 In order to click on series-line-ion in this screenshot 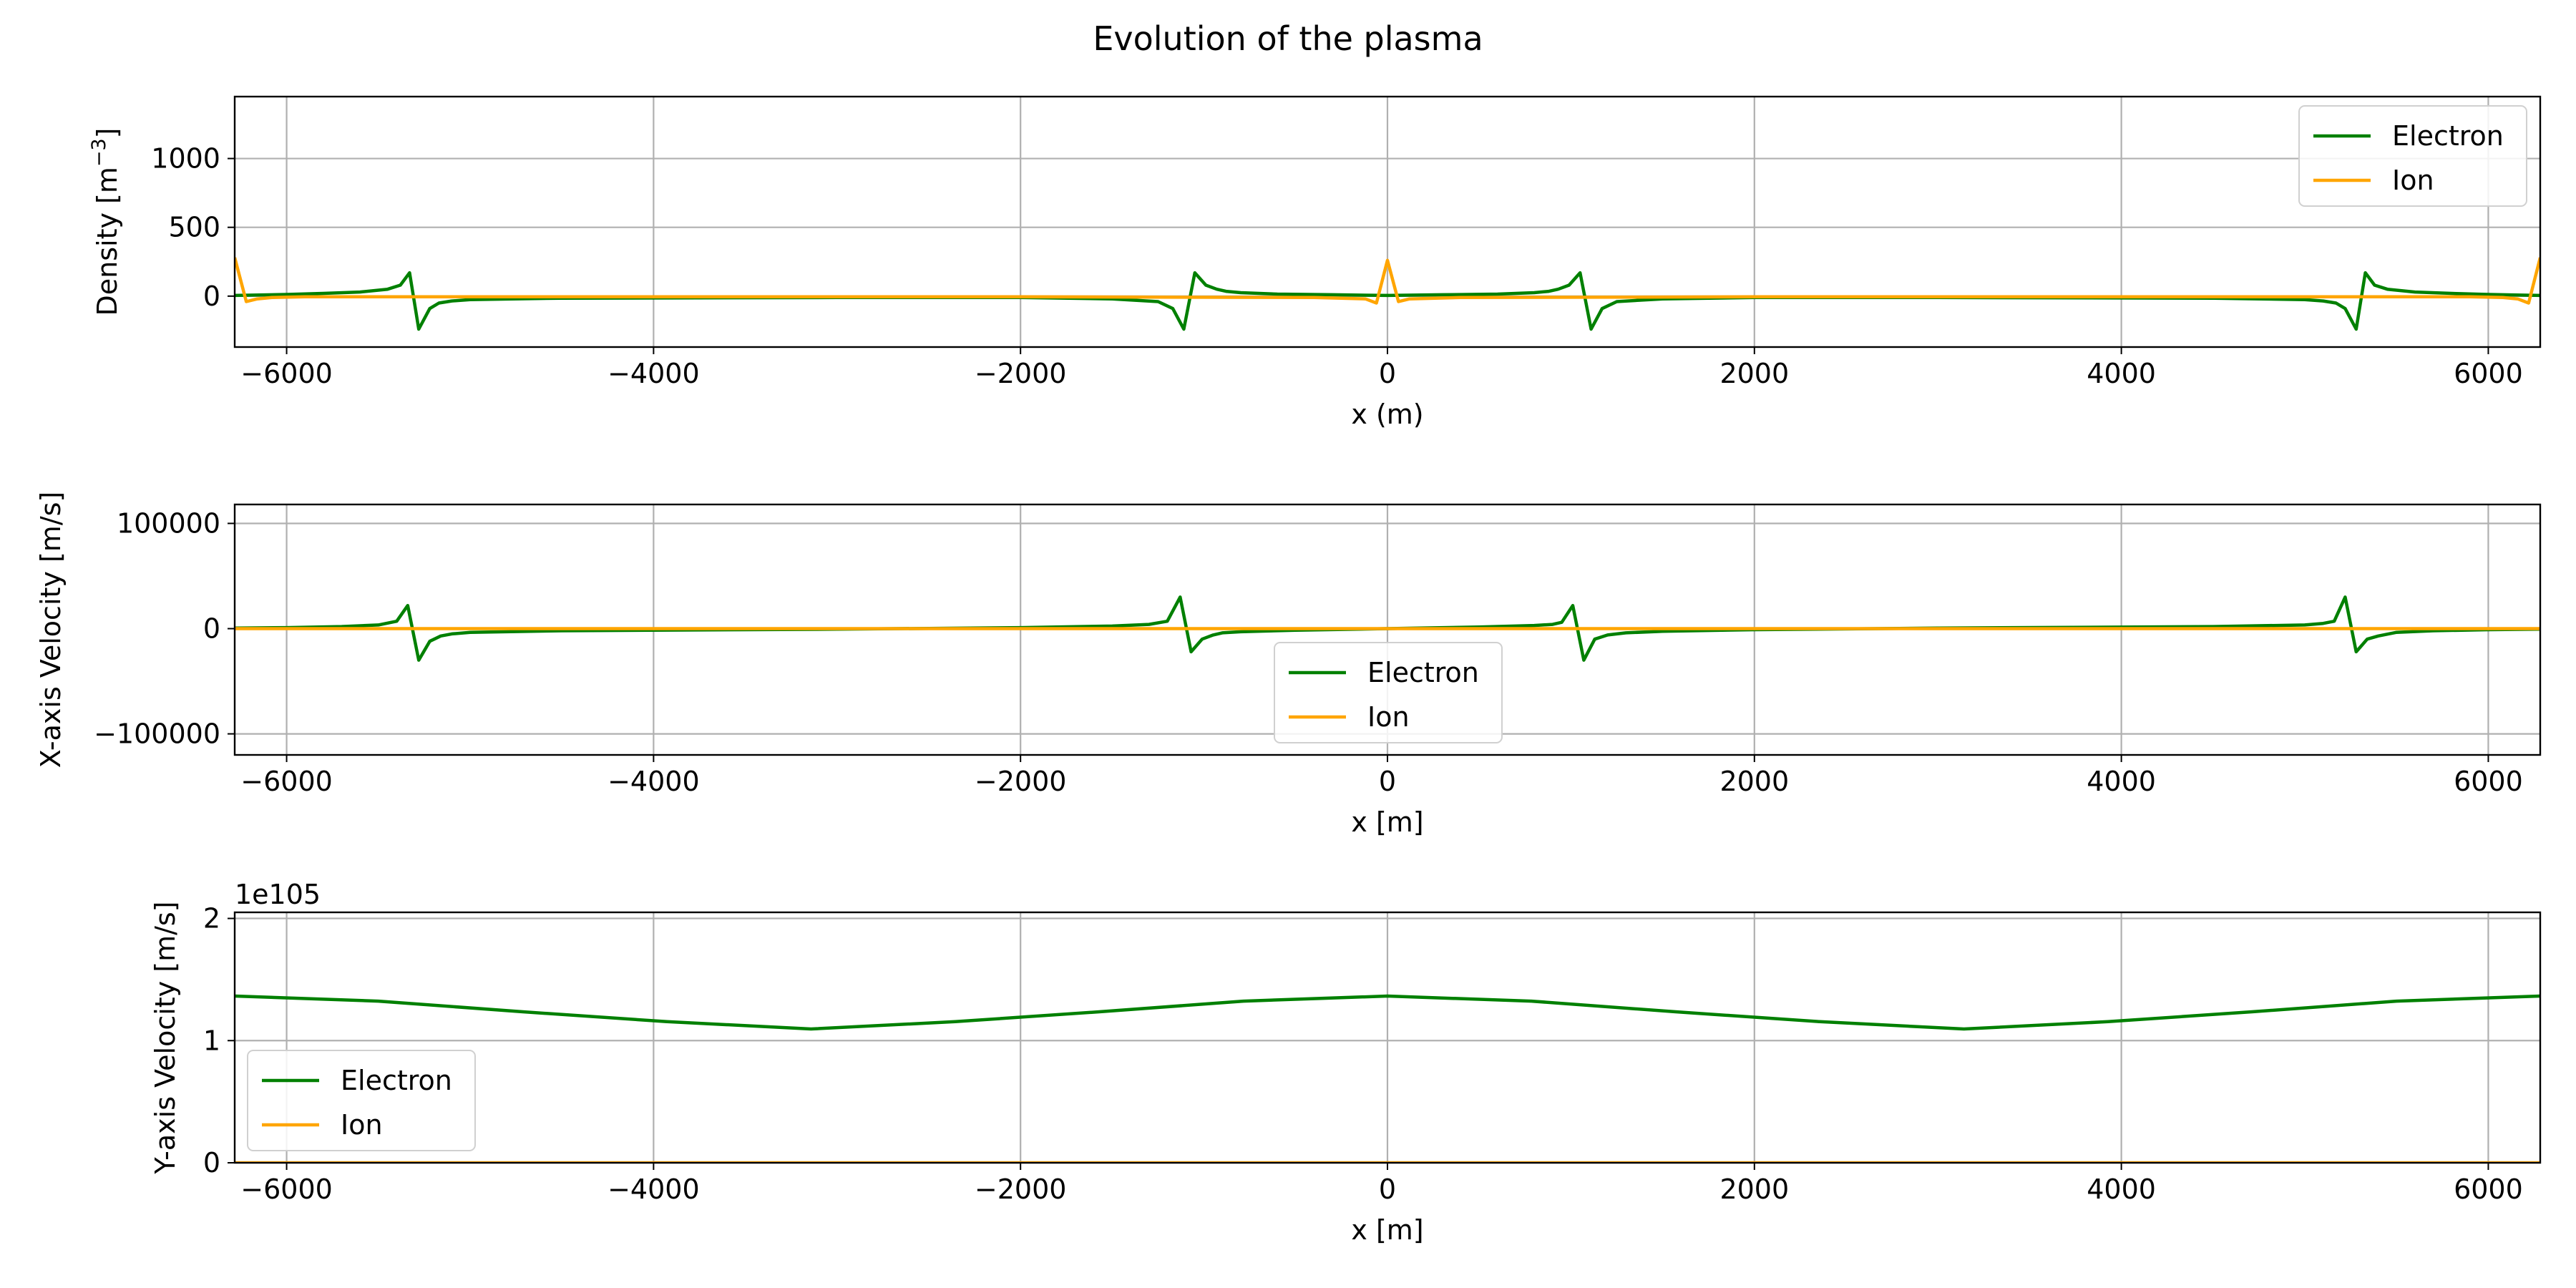, I will do `click(1387, 281)`.